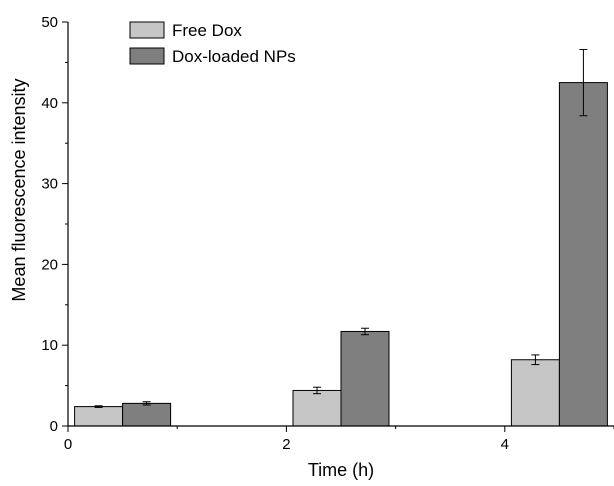 This screenshot has width=614, height=486. Describe the element at coordinates (54, 426) in the screenshot. I see `y-tick-label-0: 0` at that location.